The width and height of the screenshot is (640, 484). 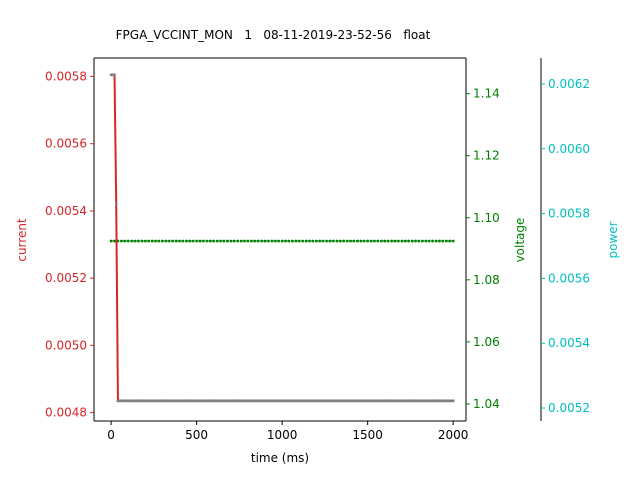 What do you see at coordinates (66, 345) in the screenshot?
I see `current-tick-label: 0.0050` at bounding box center [66, 345].